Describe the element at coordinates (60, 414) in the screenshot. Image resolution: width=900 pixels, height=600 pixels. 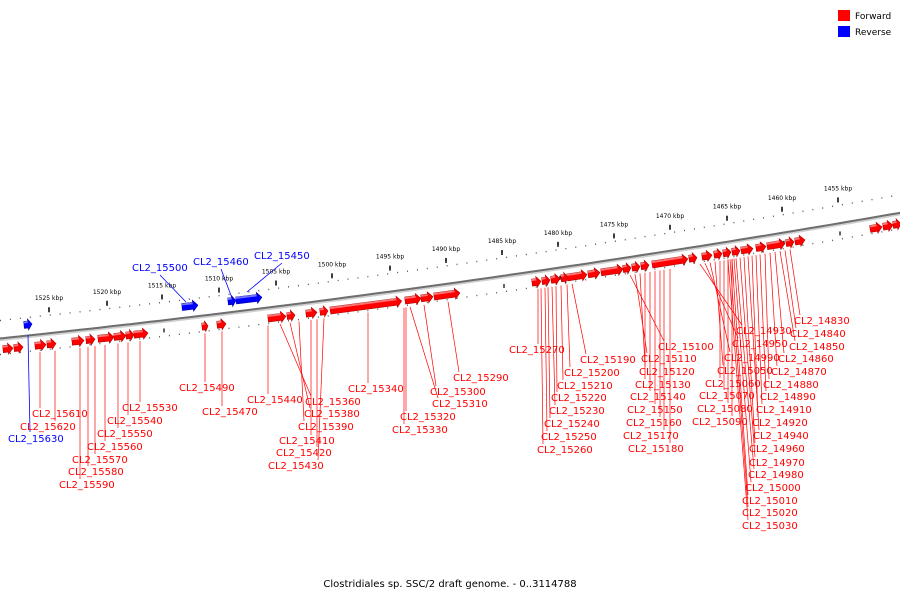
I see `forward-gene-label: CL2_15610` at that location.